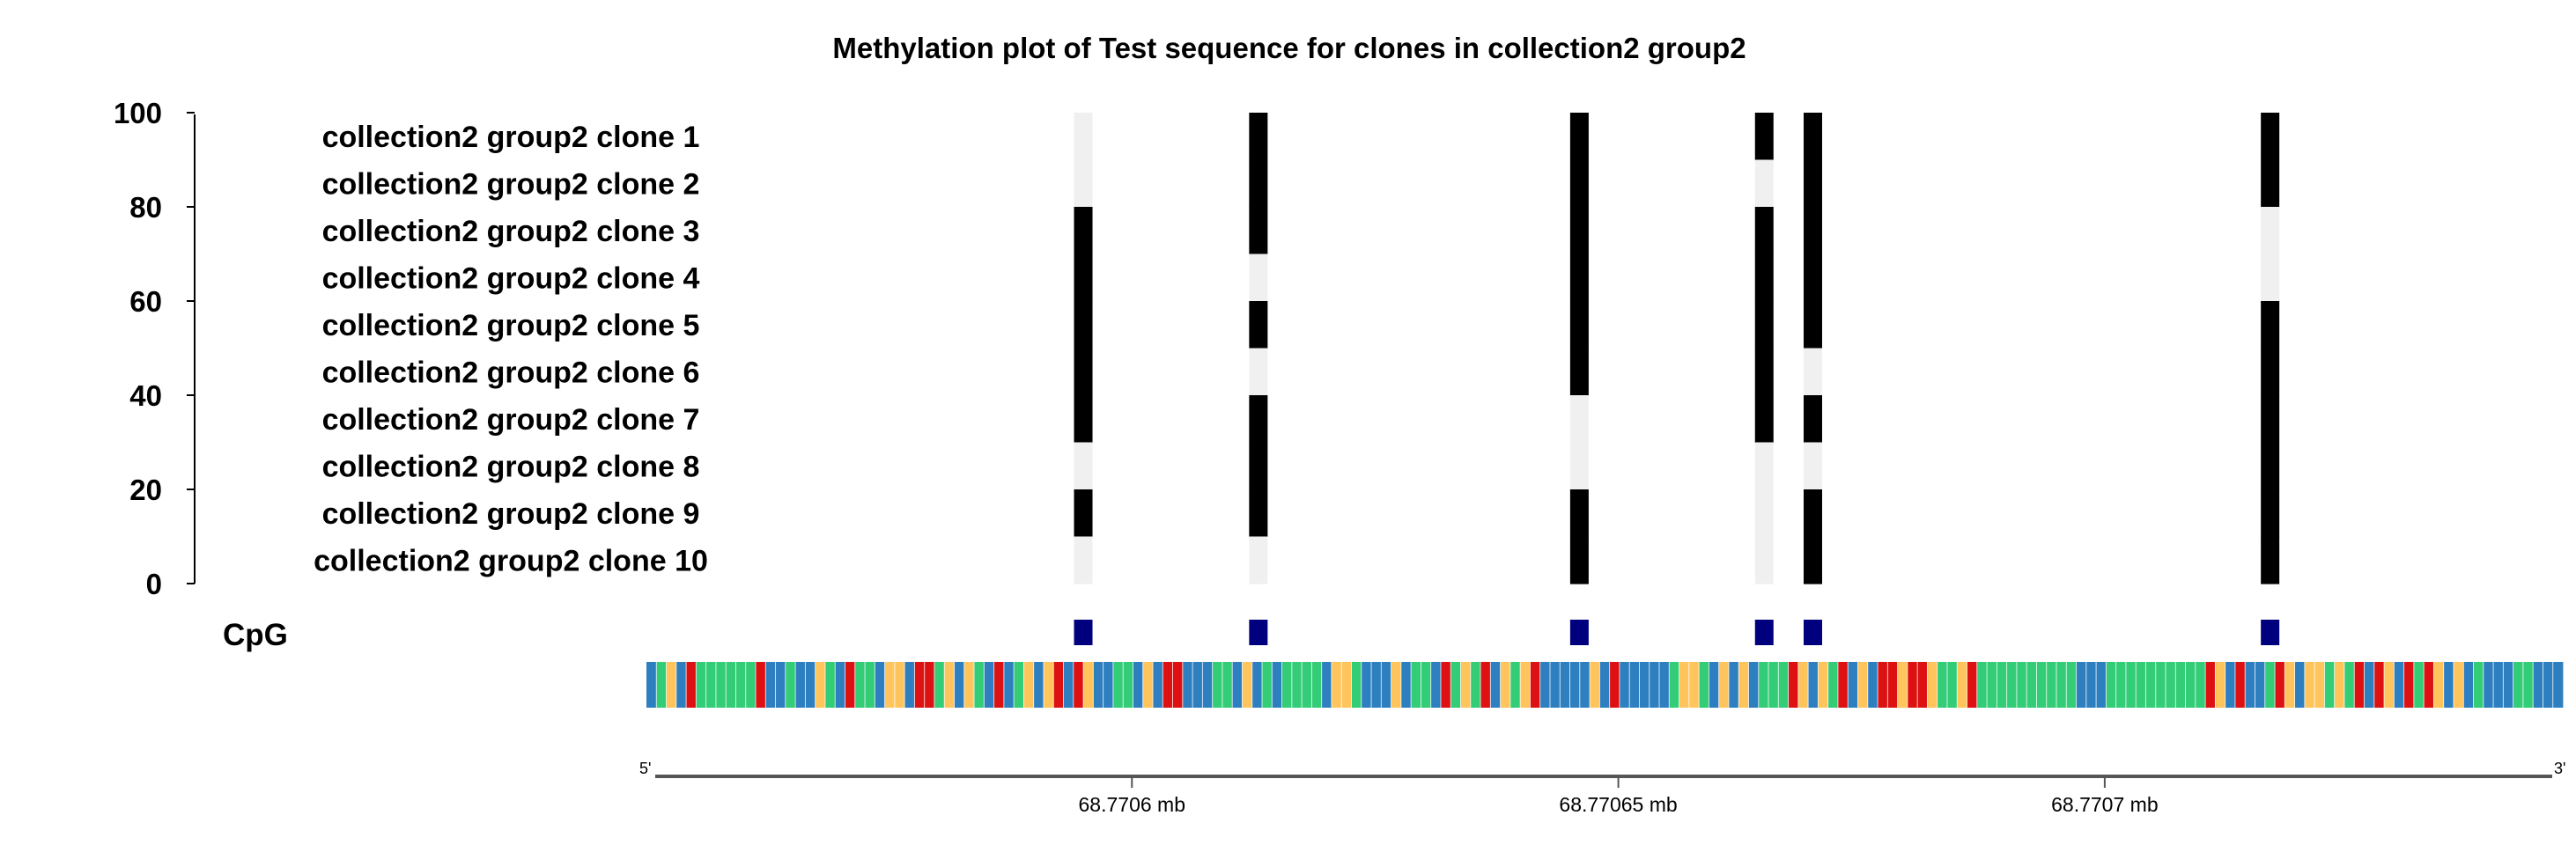 The image size is (2576, 845). What do you see at coordinates (511, 137) in the screenshot?
I see `clone-label: collection2 group2 clone 1` at bounding box center [511, 137].